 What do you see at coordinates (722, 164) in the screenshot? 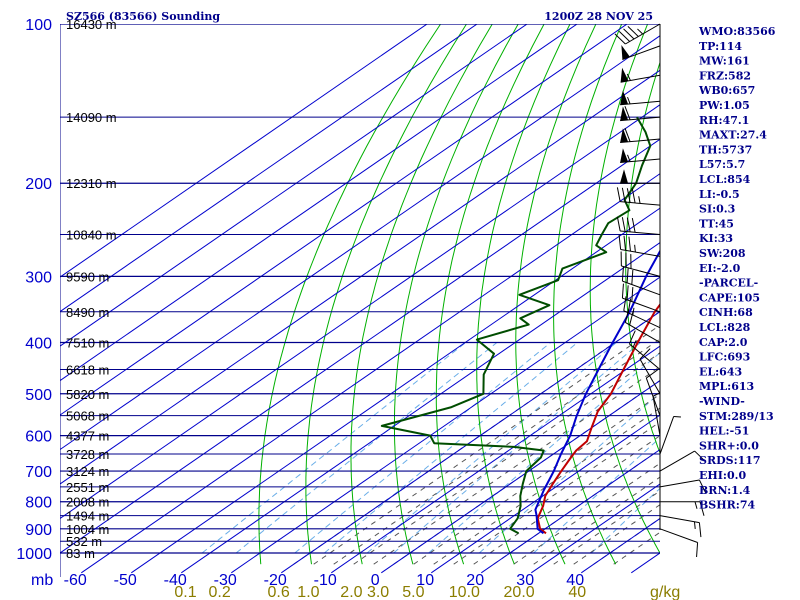
I see `sounding-index: L57:5.7` at bounding box center [722, 164].